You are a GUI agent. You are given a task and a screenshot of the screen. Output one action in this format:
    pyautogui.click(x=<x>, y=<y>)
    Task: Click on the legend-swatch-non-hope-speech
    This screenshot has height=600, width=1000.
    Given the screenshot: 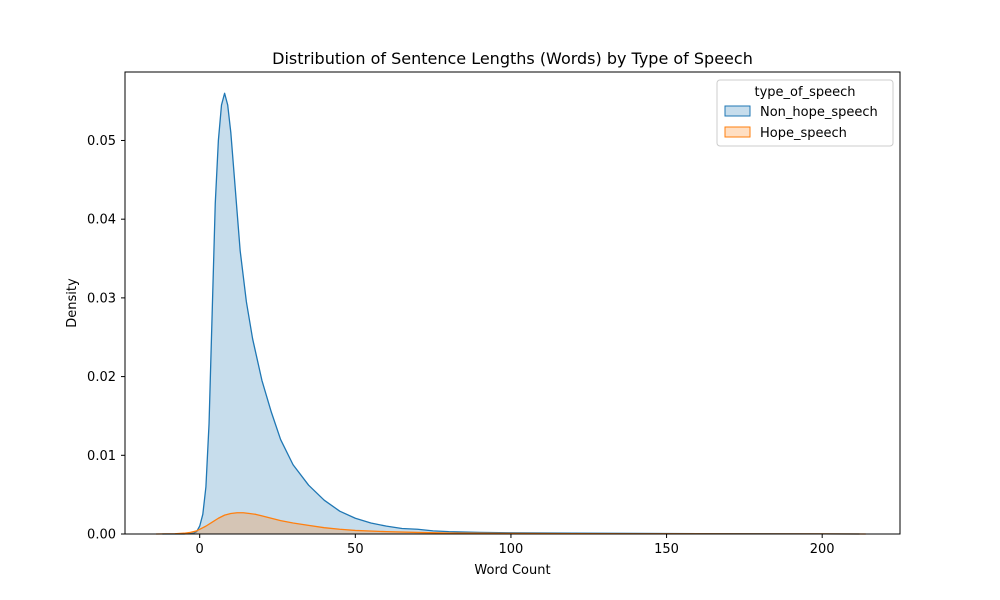 What is the action you would take?
    pyautogui.click(x=737, y=111)
    